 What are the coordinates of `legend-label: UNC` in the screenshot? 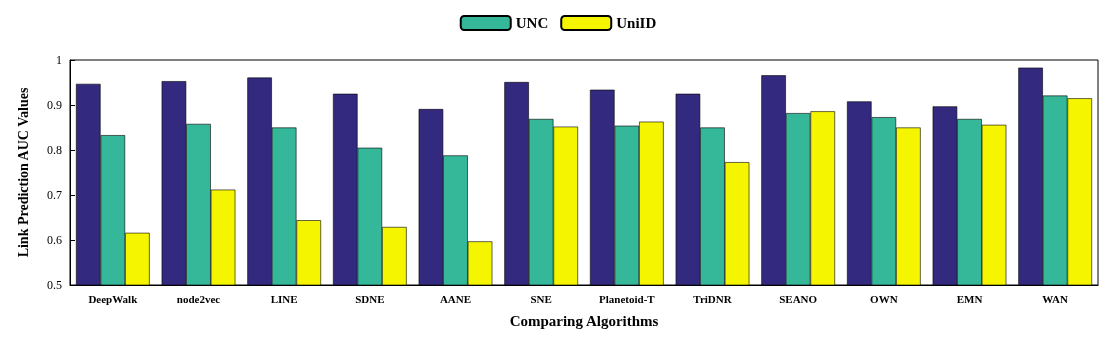 It's located at (532, 23).